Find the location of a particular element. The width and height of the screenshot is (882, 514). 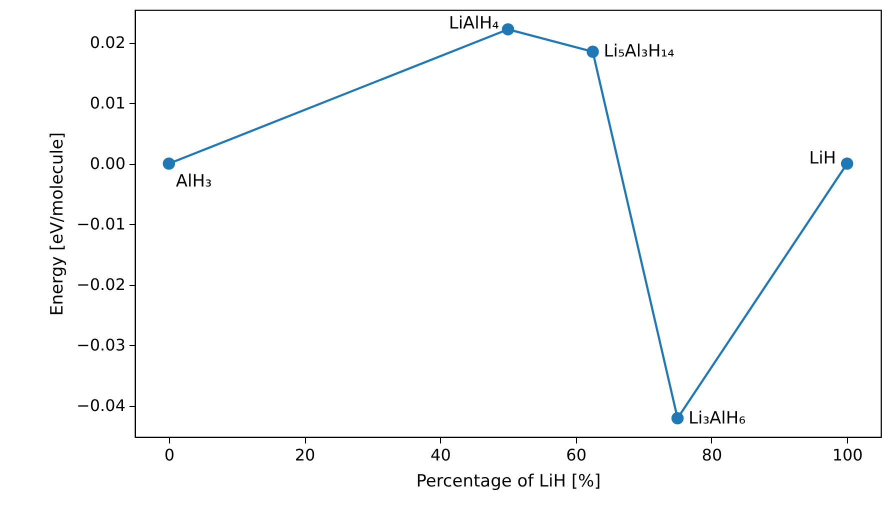

x-tick-label: 0 is located at coordinates (169, 455).